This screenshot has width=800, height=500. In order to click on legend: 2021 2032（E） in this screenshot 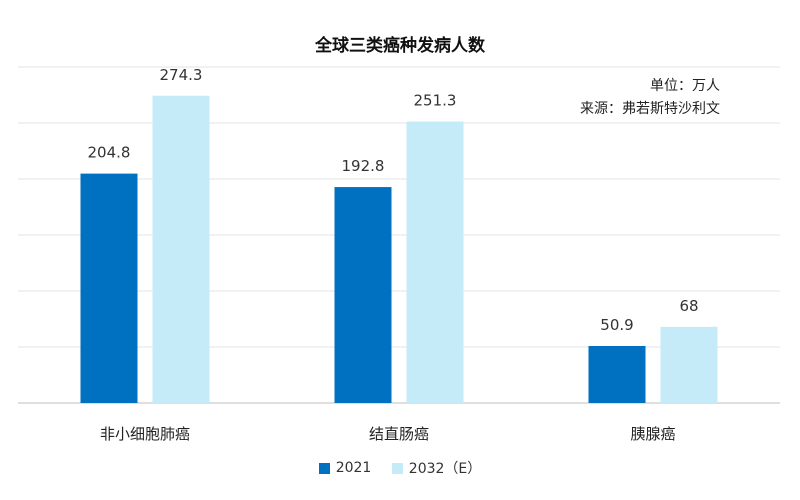, I will do `click(400, 468)`.